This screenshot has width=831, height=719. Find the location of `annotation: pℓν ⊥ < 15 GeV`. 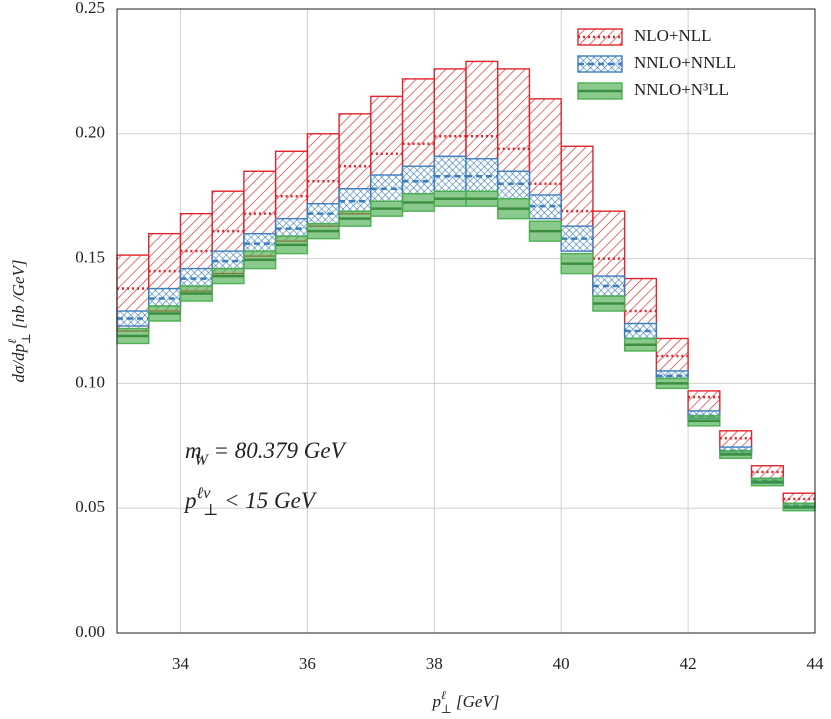

annotation: pℓν ⊥ < 15 GeV is located at coordinates (250, 502).